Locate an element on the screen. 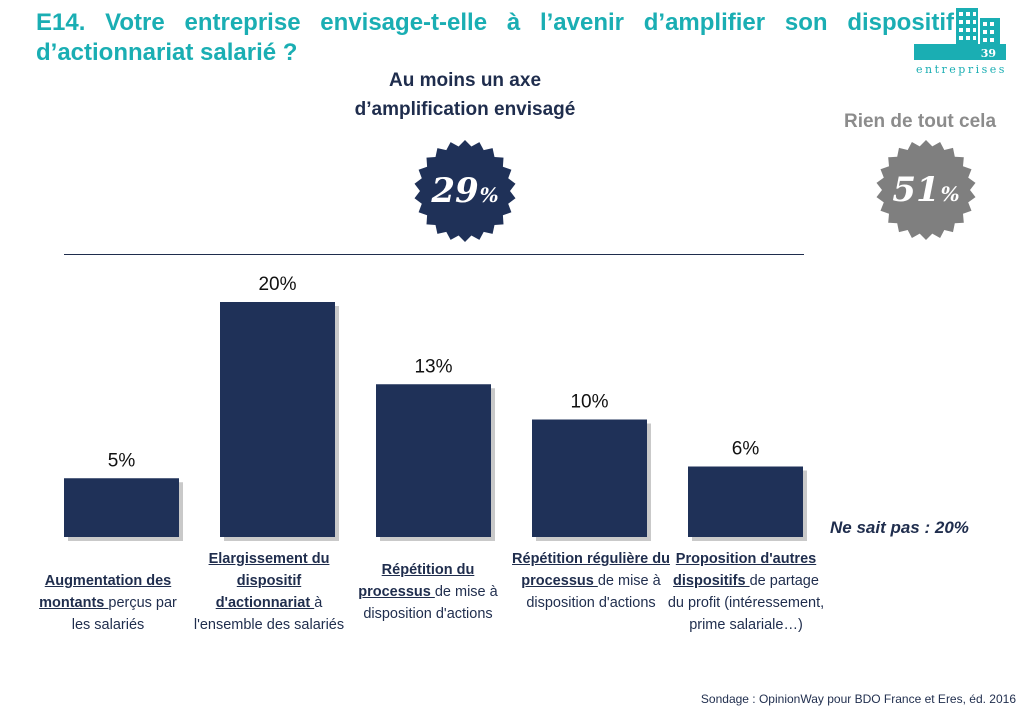 The width and height of the screenshot is (1032, 715). amplification-heading-line1: Au moins un axe is located at coordinates (465, 80).